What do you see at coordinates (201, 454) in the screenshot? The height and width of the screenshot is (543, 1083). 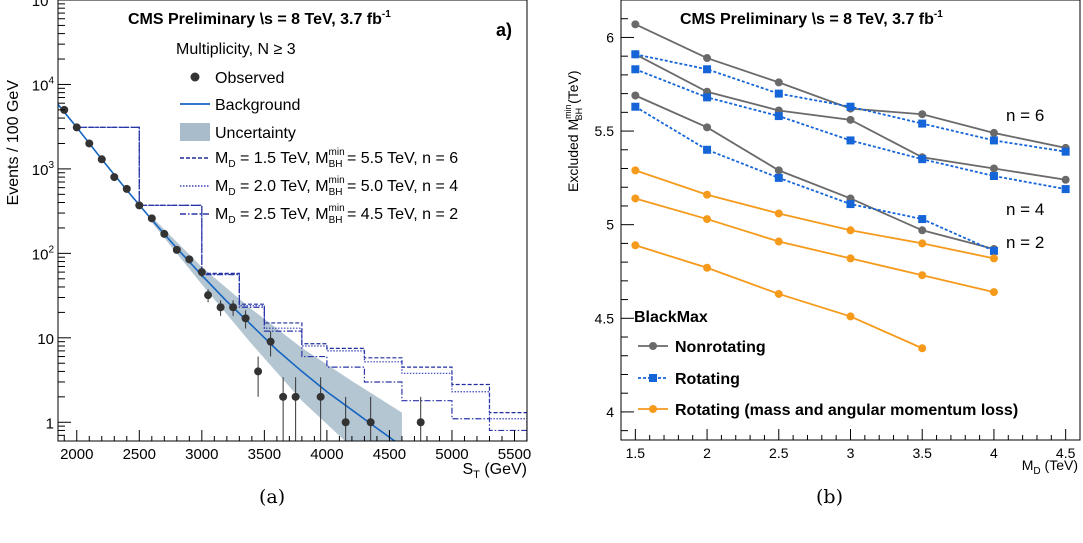 I see `x-tick-label: 3000` at bounding box center [201, 454].